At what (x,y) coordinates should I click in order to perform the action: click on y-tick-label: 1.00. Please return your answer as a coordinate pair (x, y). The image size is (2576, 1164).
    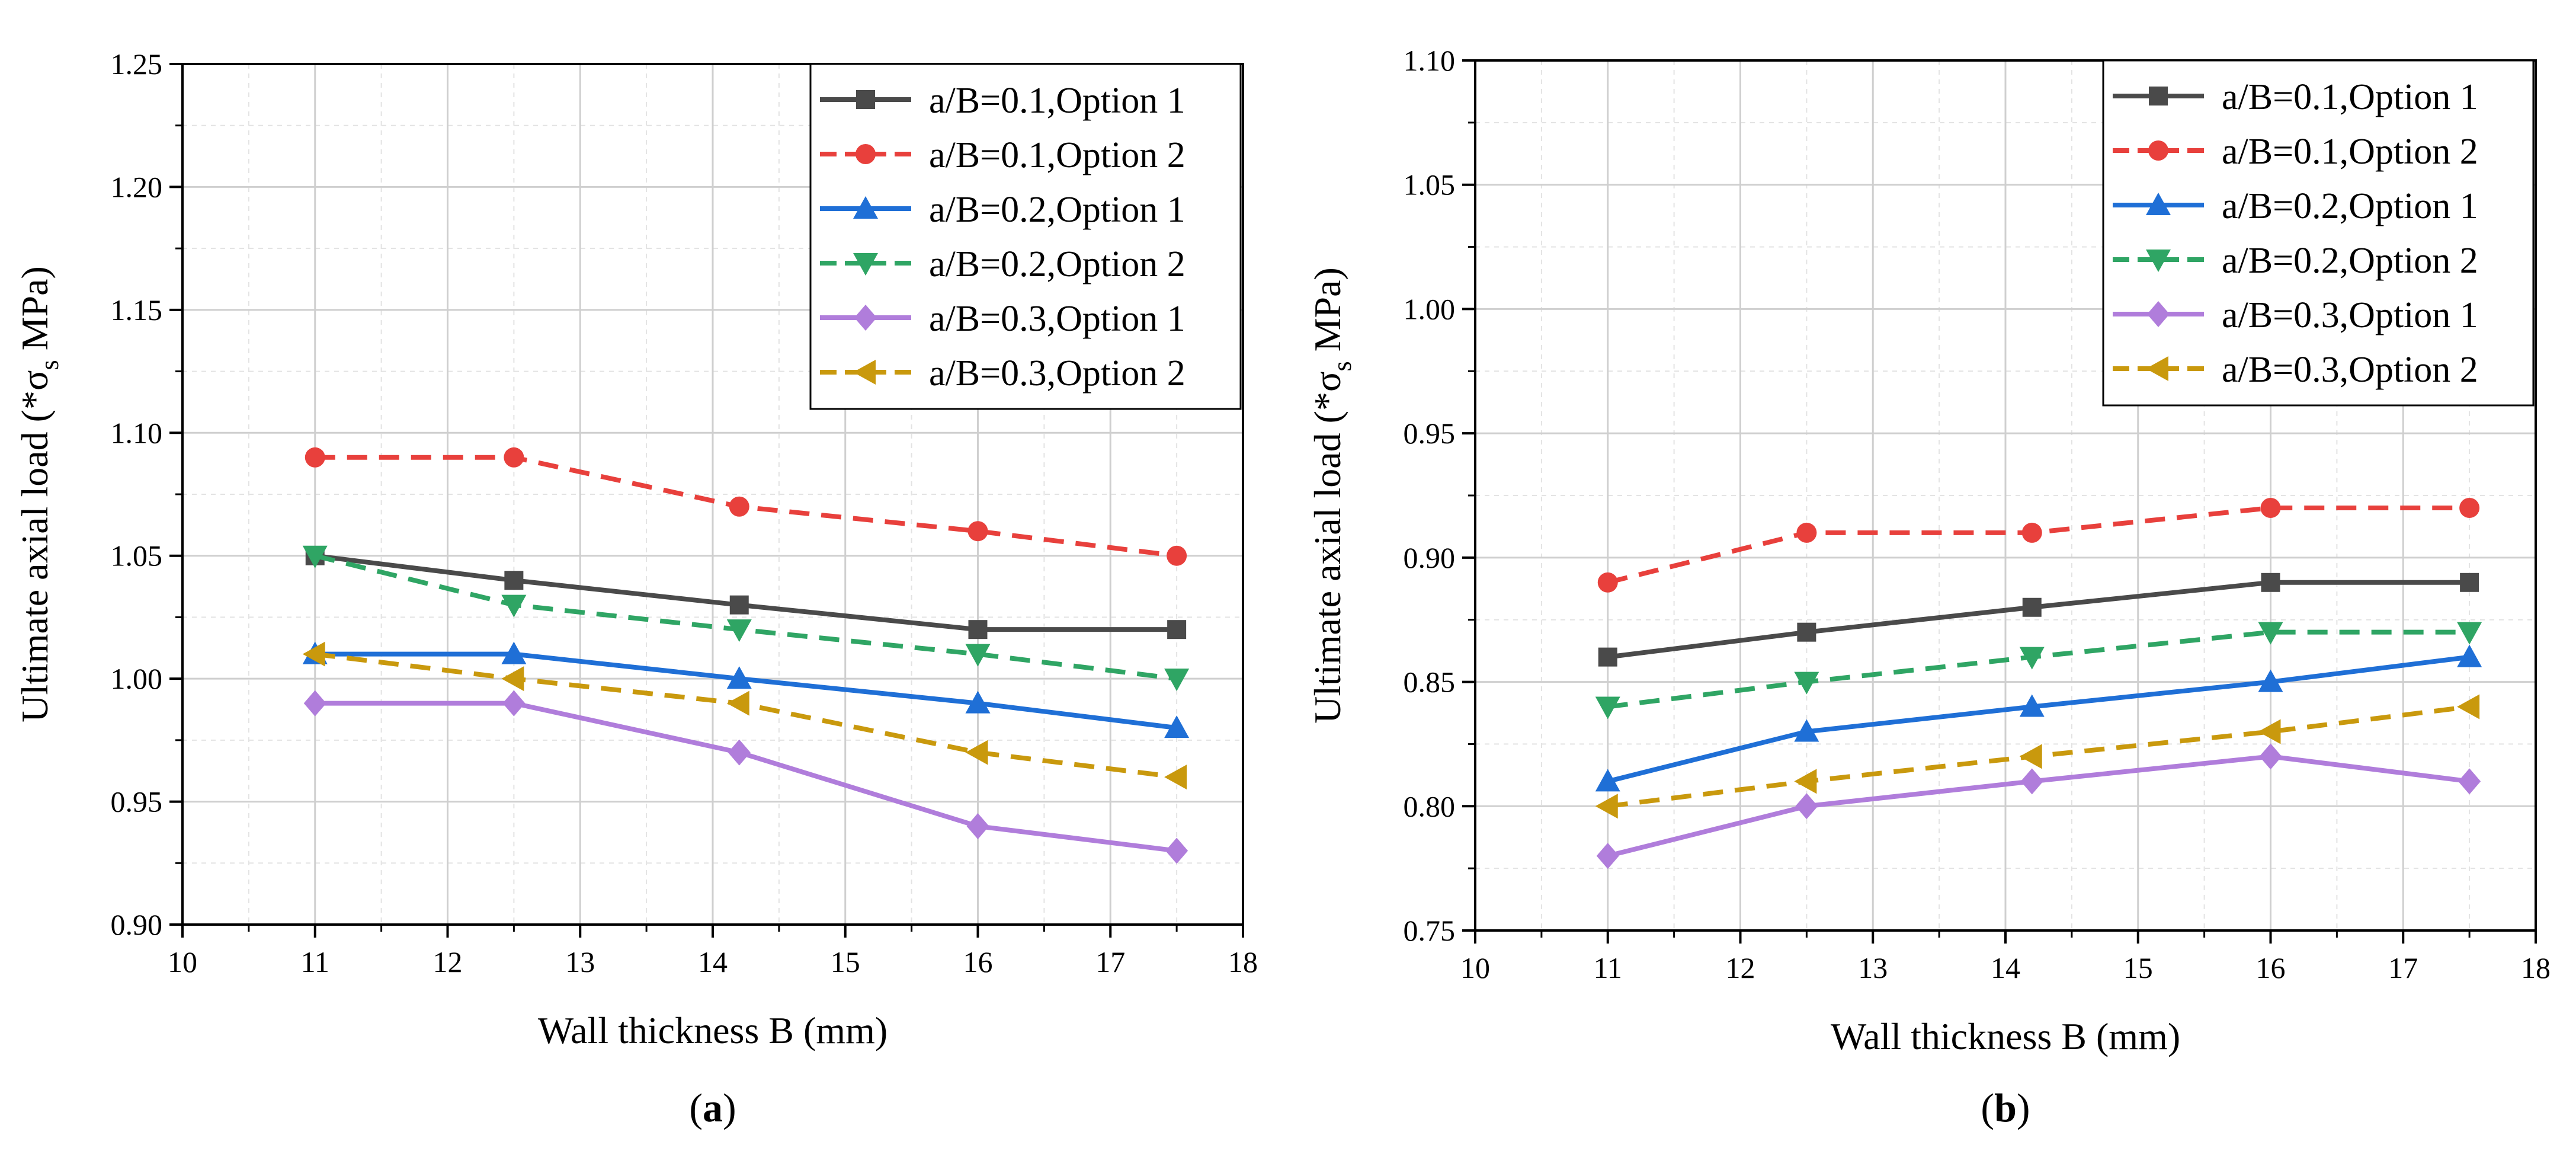
    Looking at the image, I should click on (1430, 308).